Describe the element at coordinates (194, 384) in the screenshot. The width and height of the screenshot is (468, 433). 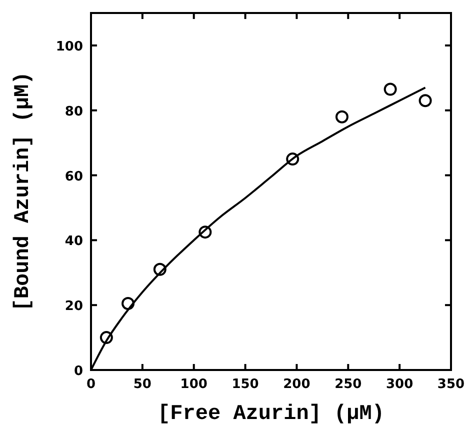
I see `x-tick-label: 100` at that location.